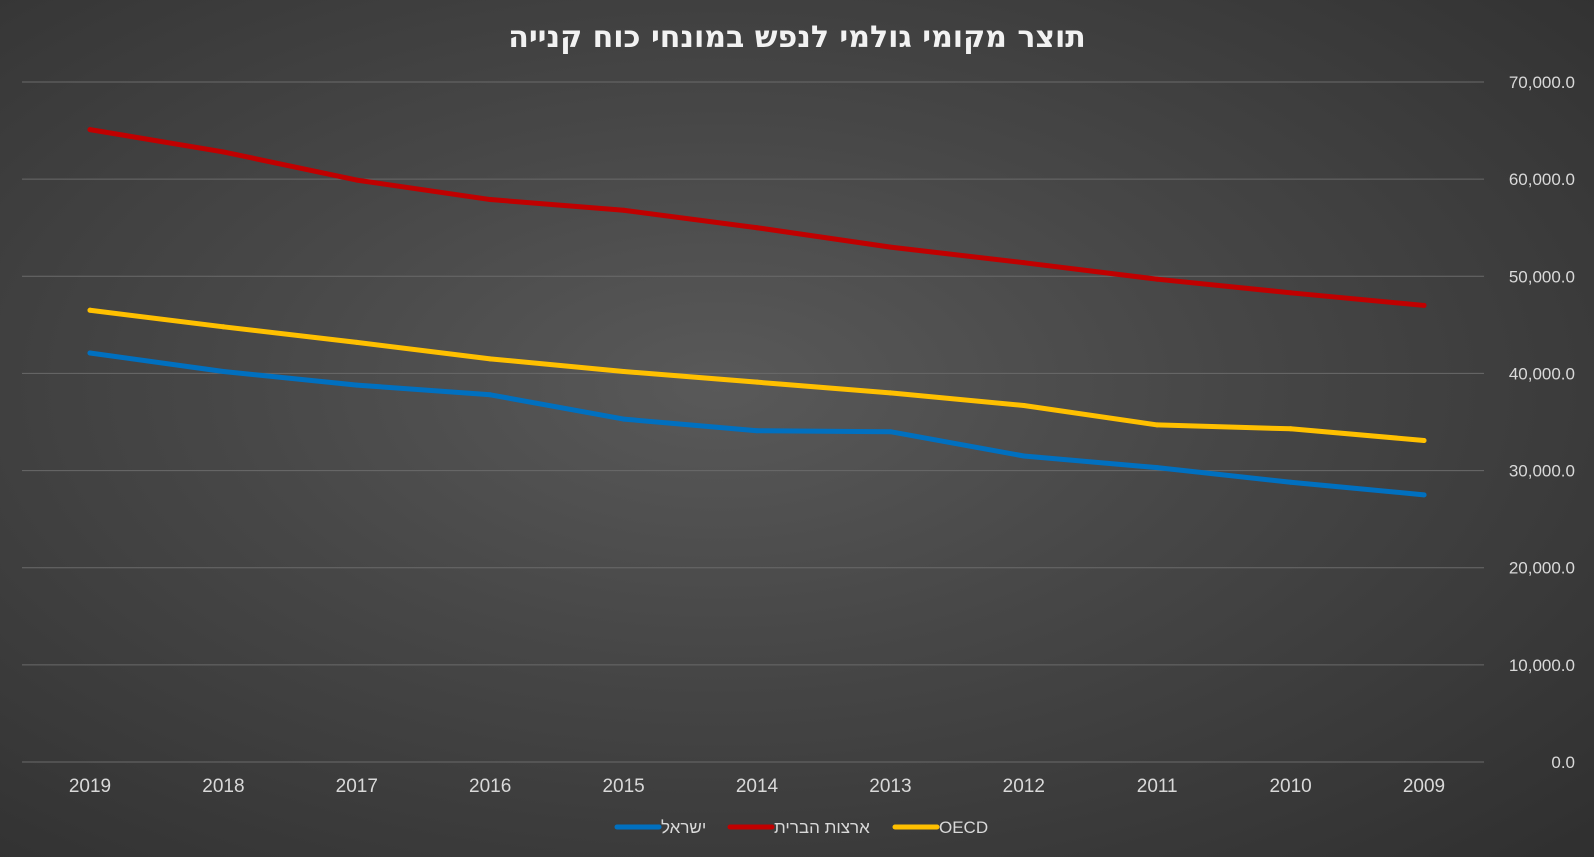 This screenshot has width=1594, height=857. Describe the element at coordinates (890, 786) in the screenshot. I see `x-tick-label: 2013` at that location.